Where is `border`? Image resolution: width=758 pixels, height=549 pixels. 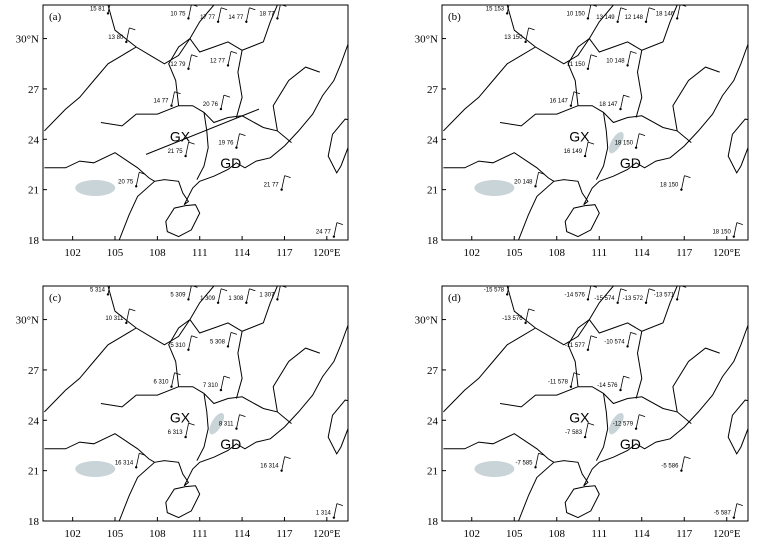 border is located at coordinates (99, 167).